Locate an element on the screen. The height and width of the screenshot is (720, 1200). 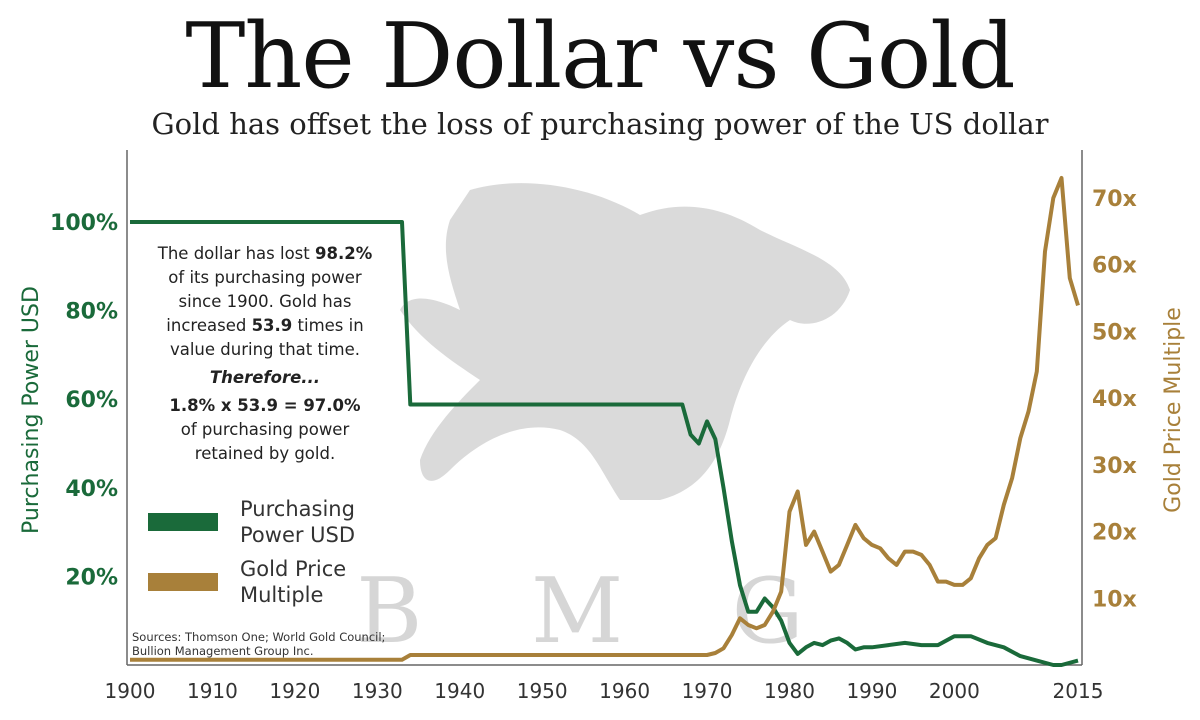
y-tick-left-label: 20% is located at coordinates (91, 577).